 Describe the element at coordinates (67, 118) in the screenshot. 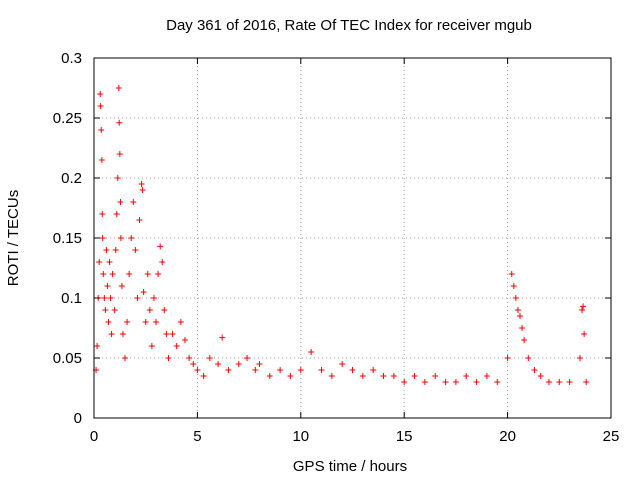

I see `y-tick-label: 0.25` at that location.